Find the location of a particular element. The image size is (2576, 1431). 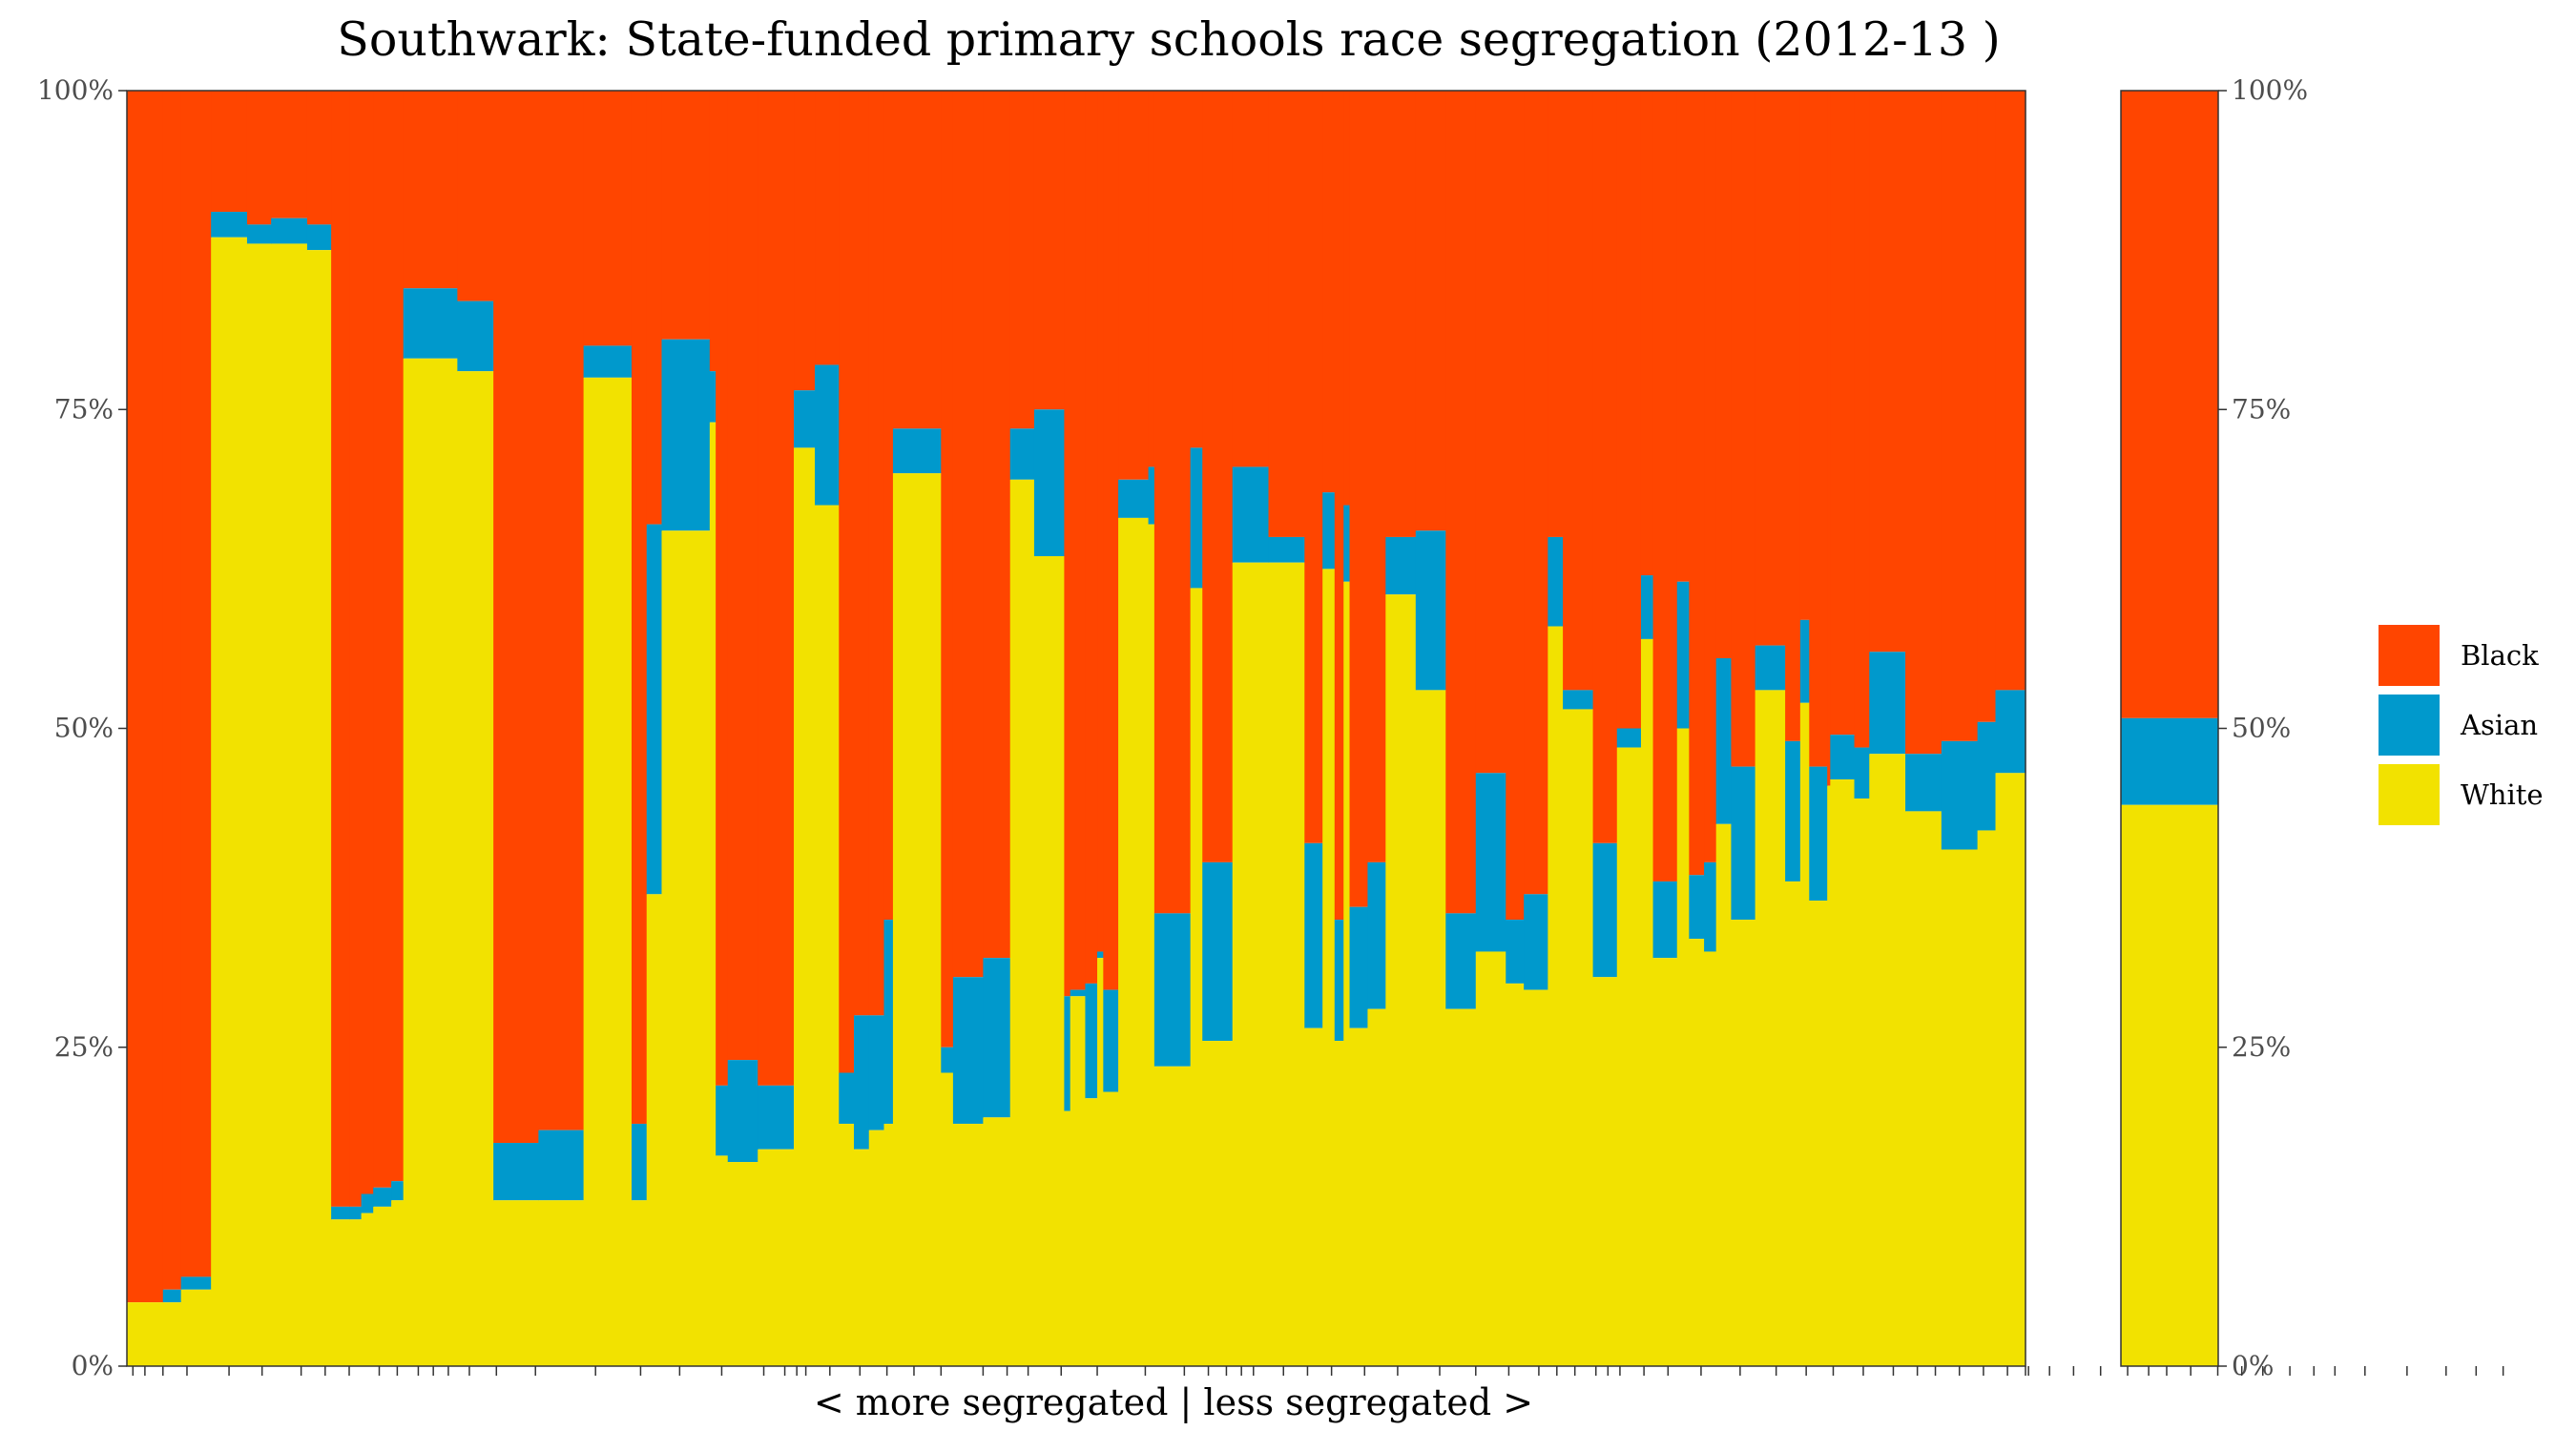

overall-bar-asian is located at coordinates (2169, 761).